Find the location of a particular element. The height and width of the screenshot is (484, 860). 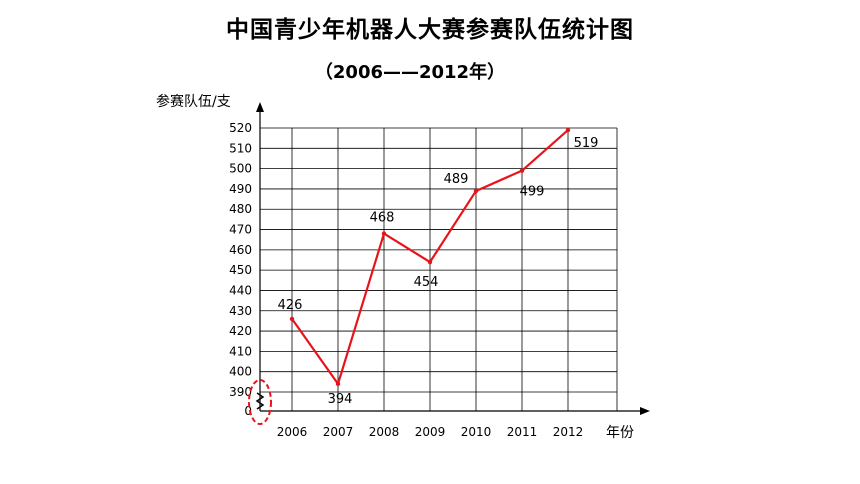

y-tick-label: 520 is located at coordinates (240, 128).